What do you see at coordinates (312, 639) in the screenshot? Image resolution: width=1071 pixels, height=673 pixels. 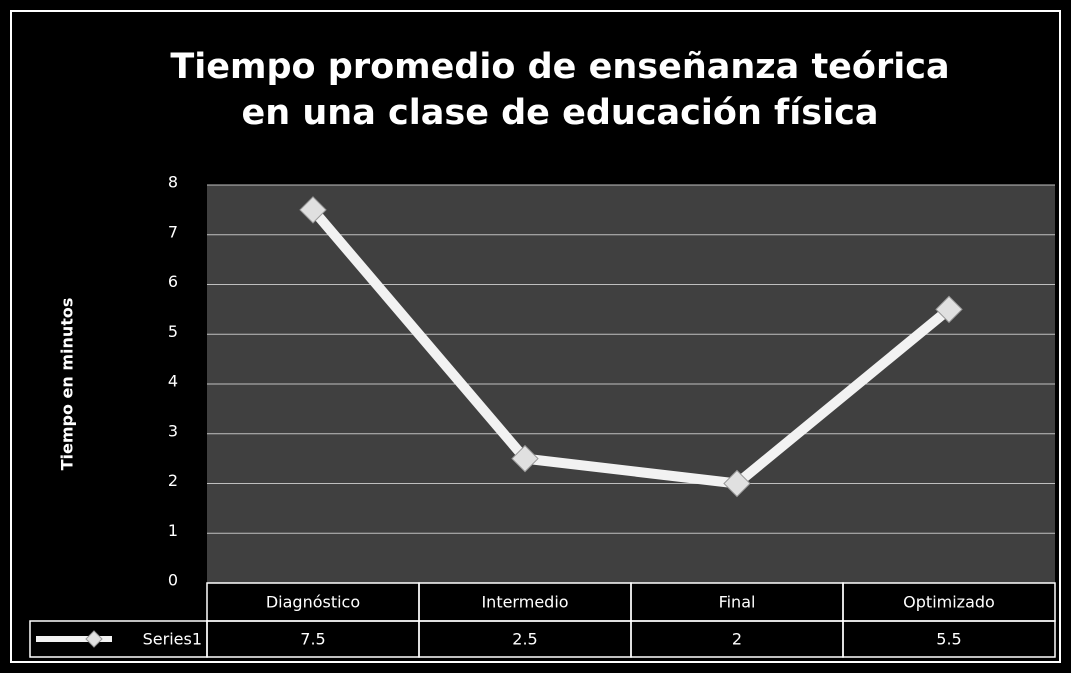 I see `table-value: 7.5` at bounding box center [312, 639].